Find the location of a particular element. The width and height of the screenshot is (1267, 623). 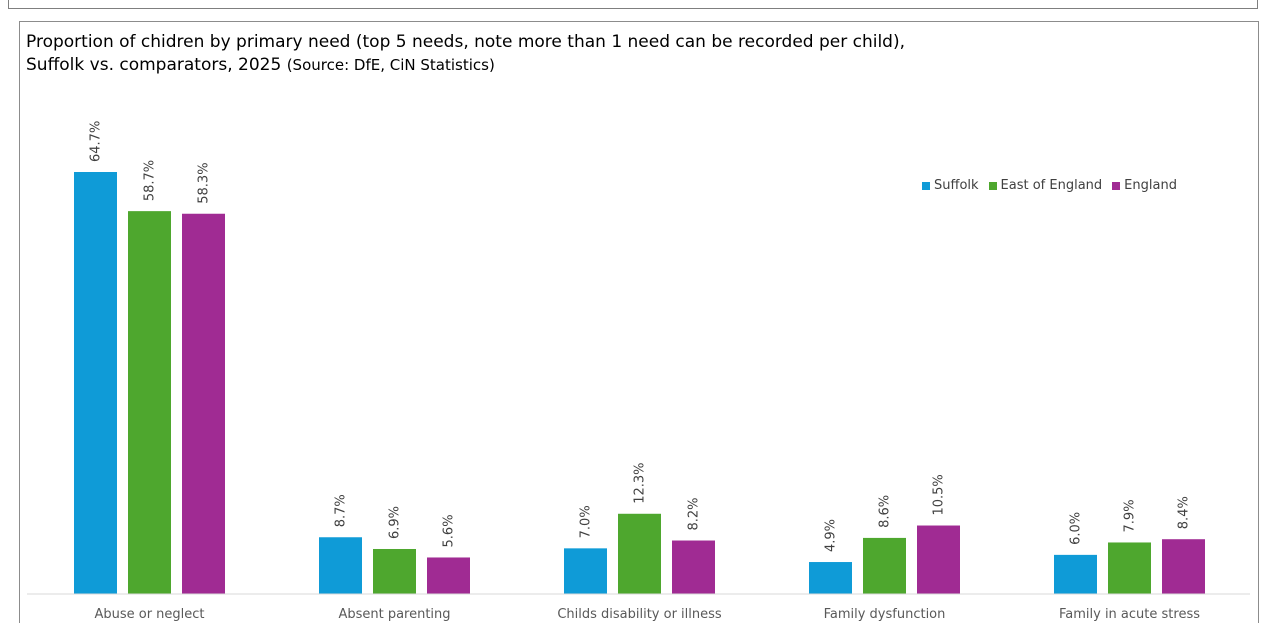

bar-east-of-england-family-dysfunction is located at coordinates (884, 565).